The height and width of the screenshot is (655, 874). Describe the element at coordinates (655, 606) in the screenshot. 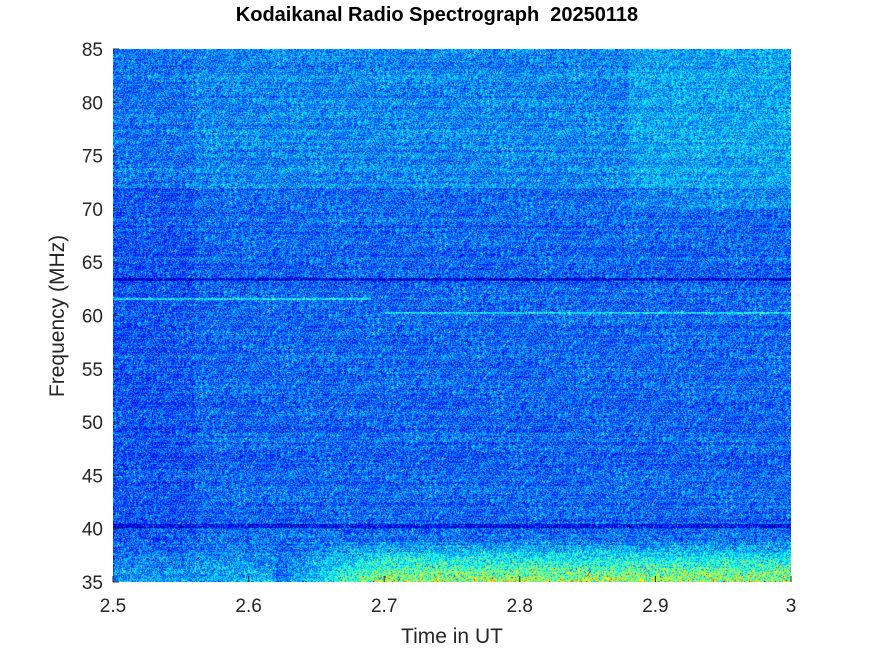

I see `x-tick-label: 2.9` at that location.